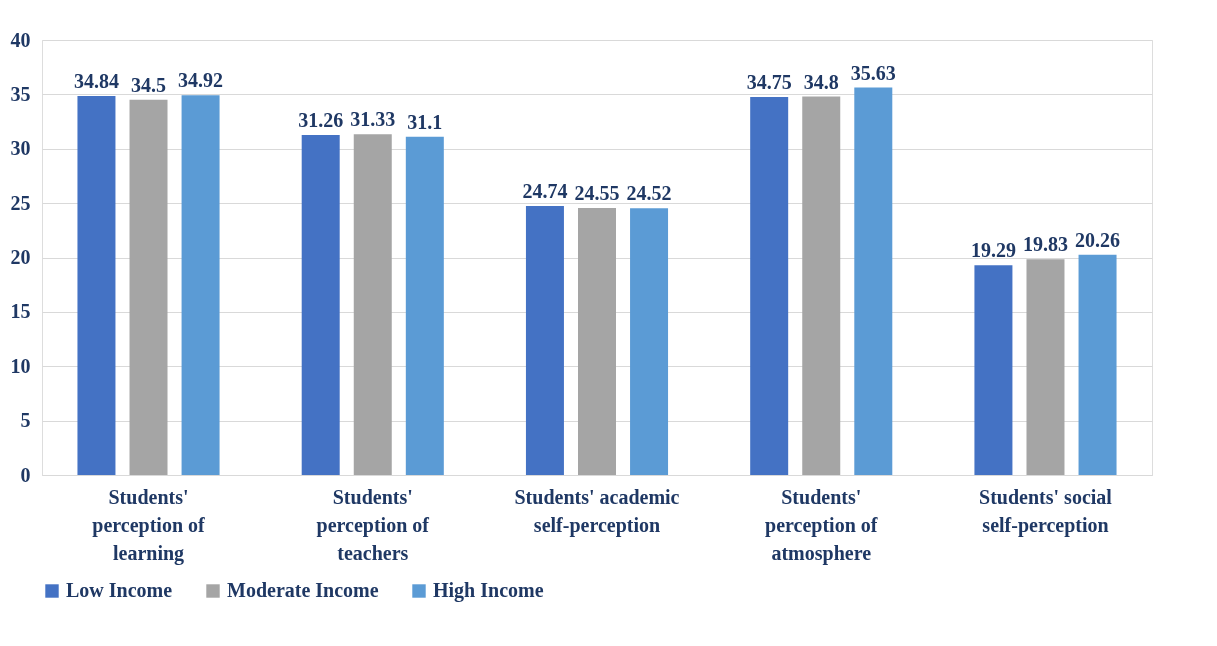 The width and height of the screenshot is (1217, 646). What do you see at coordinates (20, 365) in the screenshot?
I see `y-tick-label: 10` at bounding box center [20, 365].